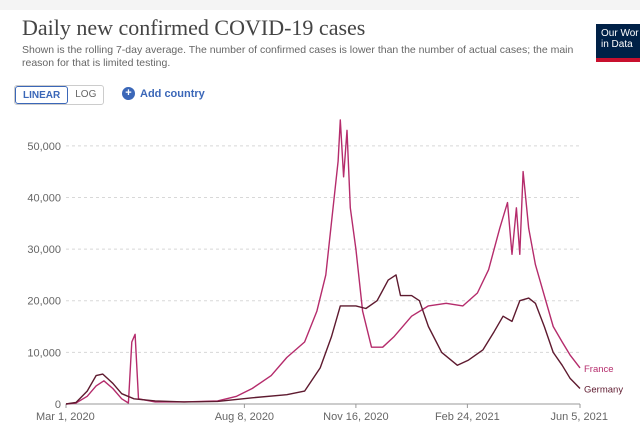 This screenshot has height=435, width=640. What do you see at coordinates (194, 27) in the screenshot?
I see `chart-title: Daily new confirmed COVID-19 cases` at bounding box center [194, 27].